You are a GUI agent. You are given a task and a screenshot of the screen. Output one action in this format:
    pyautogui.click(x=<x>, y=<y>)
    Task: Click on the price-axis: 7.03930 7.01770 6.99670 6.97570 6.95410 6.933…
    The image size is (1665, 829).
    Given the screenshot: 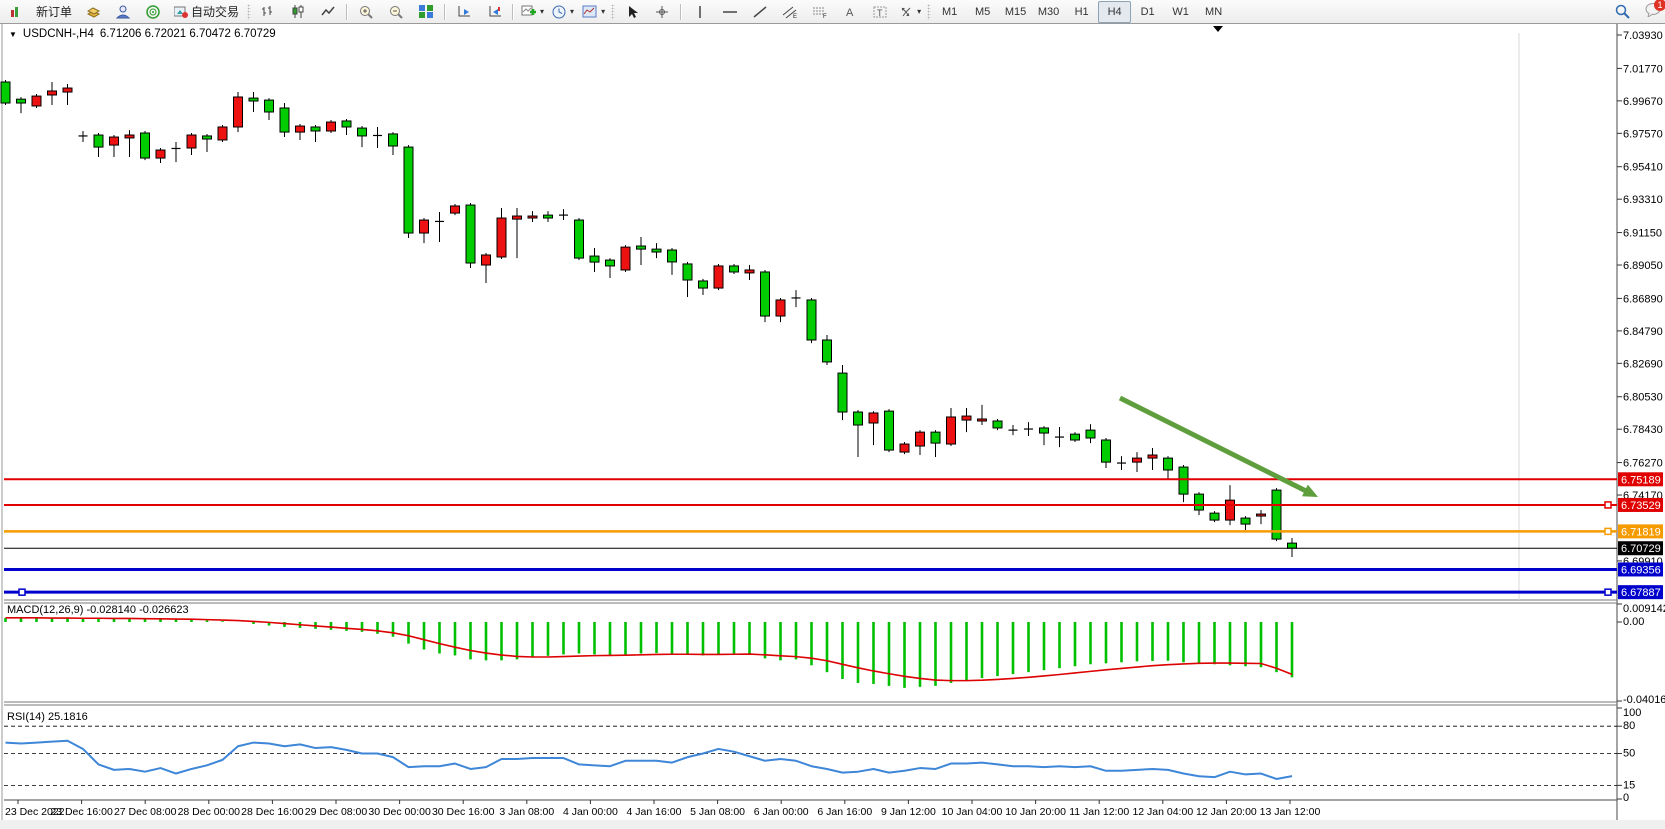 What is the action you would take?
    pyautogui.click(x=1640, y=299)
    